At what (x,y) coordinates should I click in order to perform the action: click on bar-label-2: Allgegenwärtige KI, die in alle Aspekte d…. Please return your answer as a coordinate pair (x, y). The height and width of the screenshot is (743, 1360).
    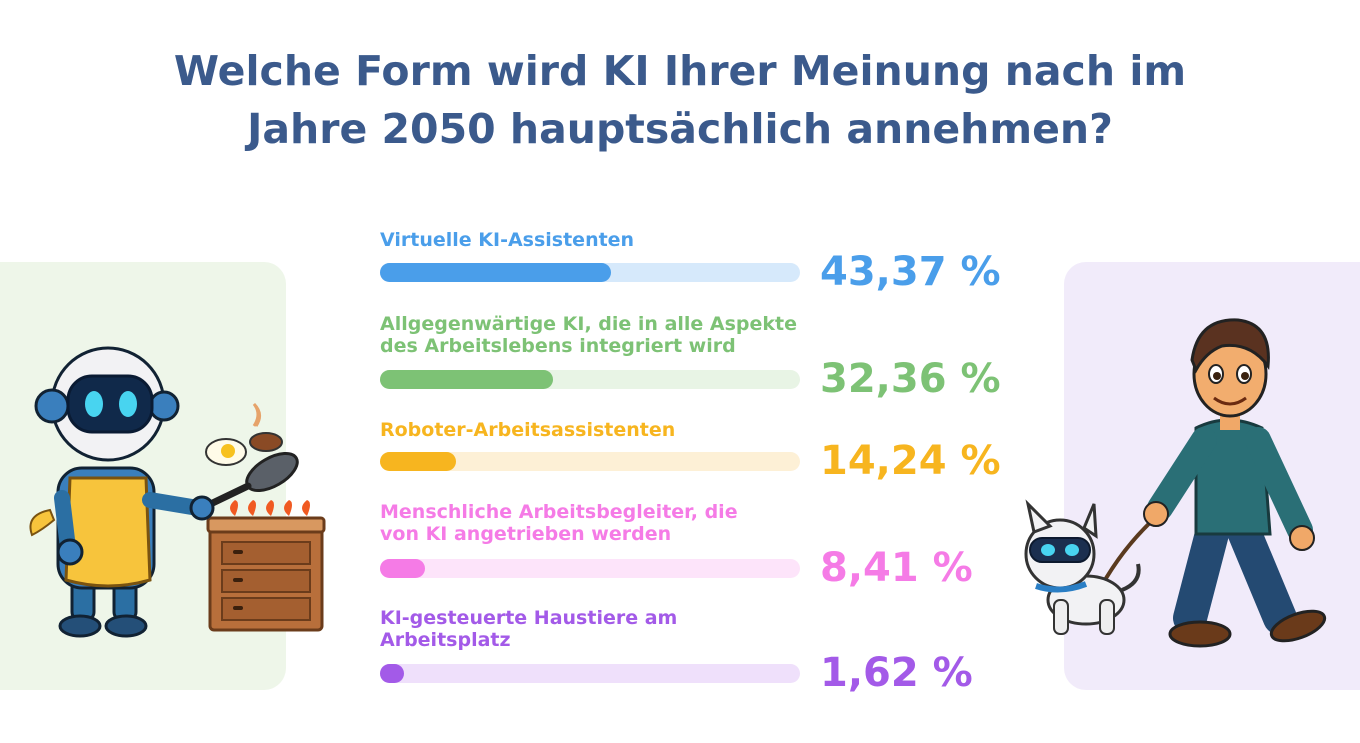
    Looking at the image, I should click on (625, 335).